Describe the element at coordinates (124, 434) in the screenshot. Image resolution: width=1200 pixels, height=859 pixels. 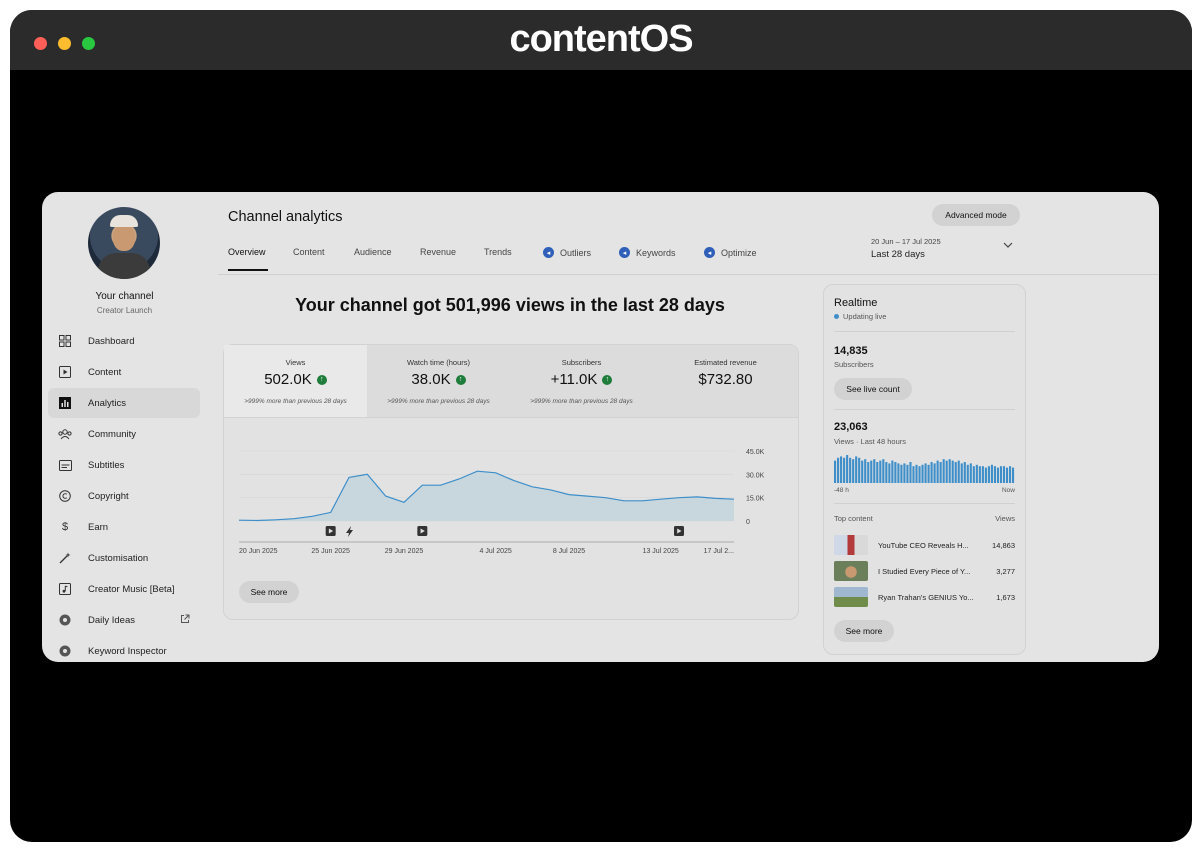
I see `sidebar-item-community: Community` at that location.